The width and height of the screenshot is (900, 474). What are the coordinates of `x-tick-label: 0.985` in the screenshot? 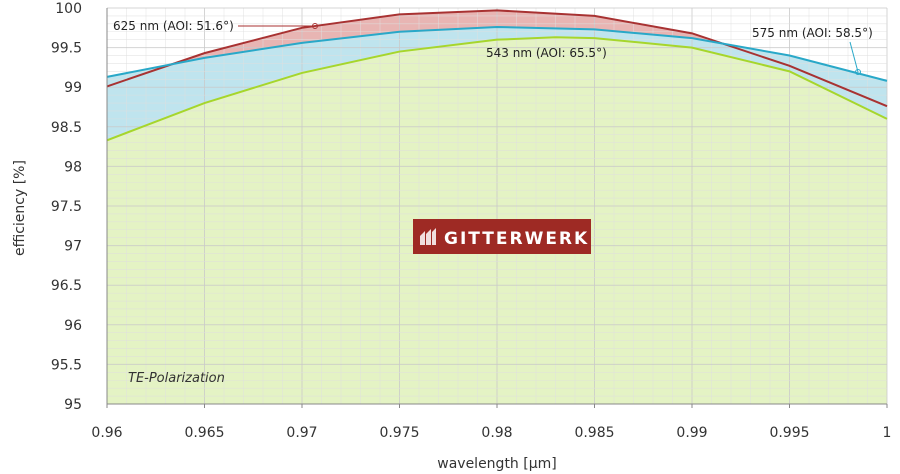 It's located at (594, 433).